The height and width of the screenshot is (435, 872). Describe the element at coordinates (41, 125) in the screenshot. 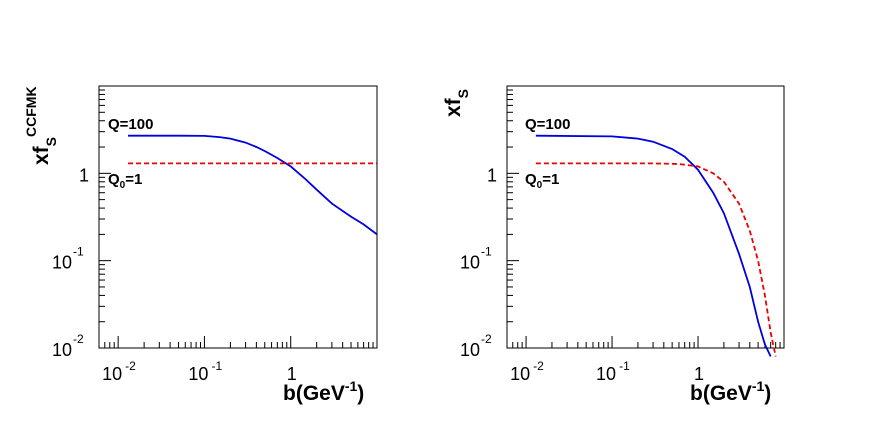

I see `y-axis-label: xfSCCFMK` at that location.